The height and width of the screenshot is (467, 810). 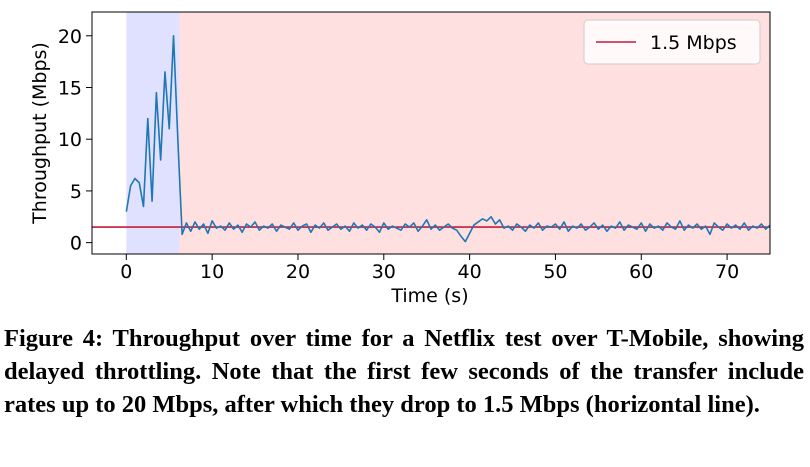 I want to click on legend: 1.5 Mbps, so click(x=672, y=42).